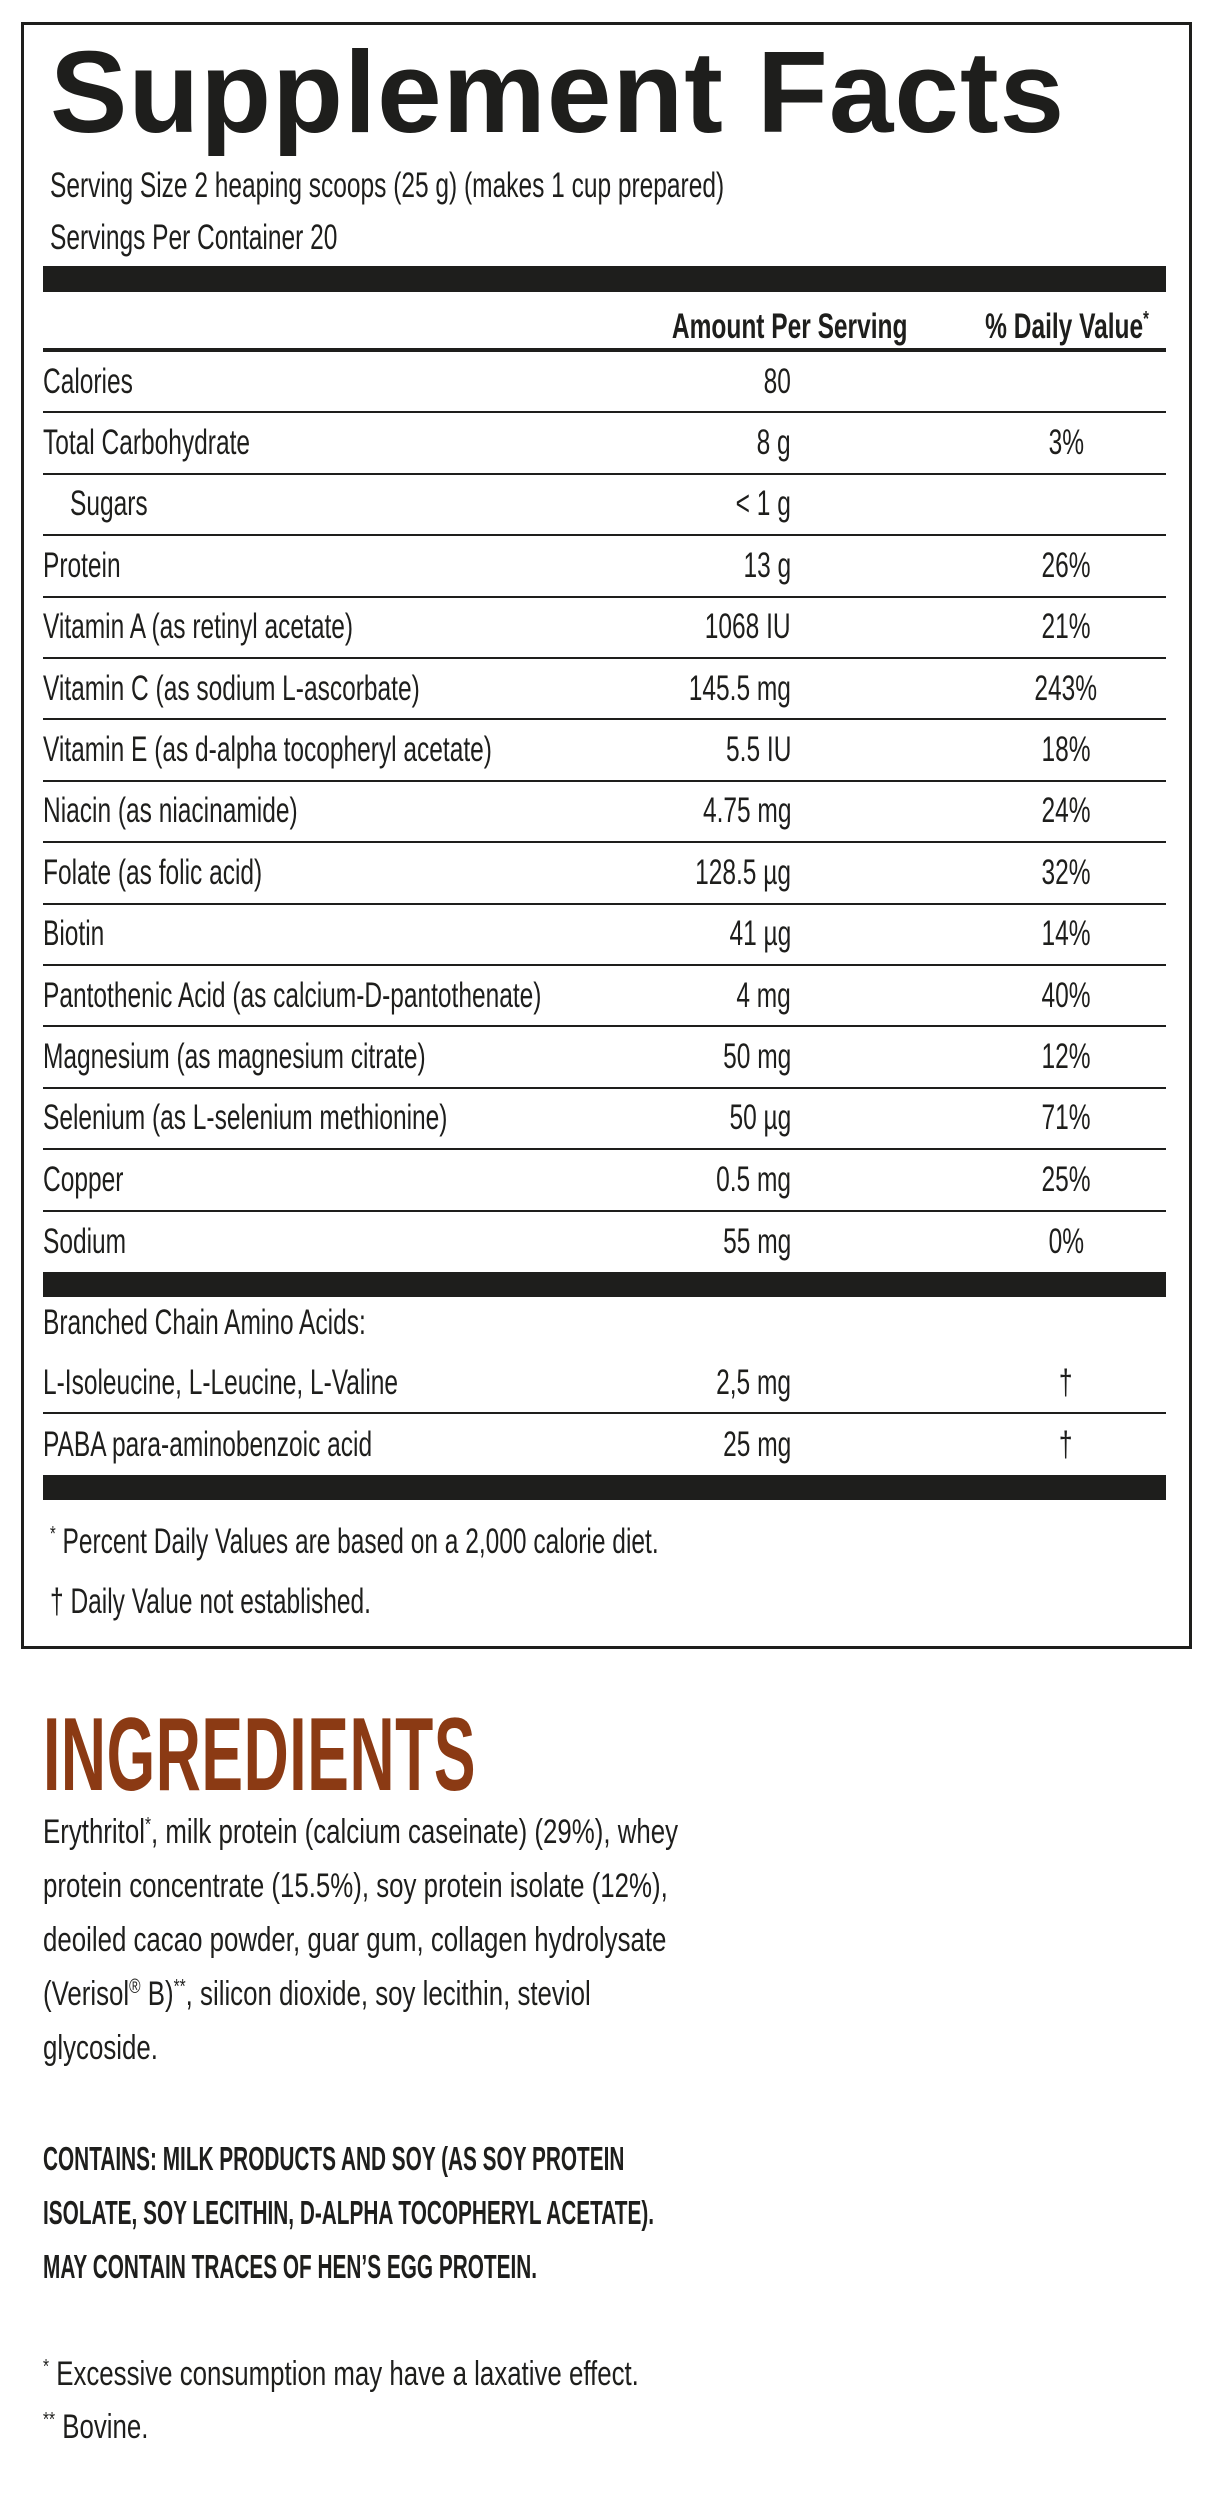 The image size is (1218, 2500). I want to click on nutrient-name: Folate (as folic acid), so click(153, 872).